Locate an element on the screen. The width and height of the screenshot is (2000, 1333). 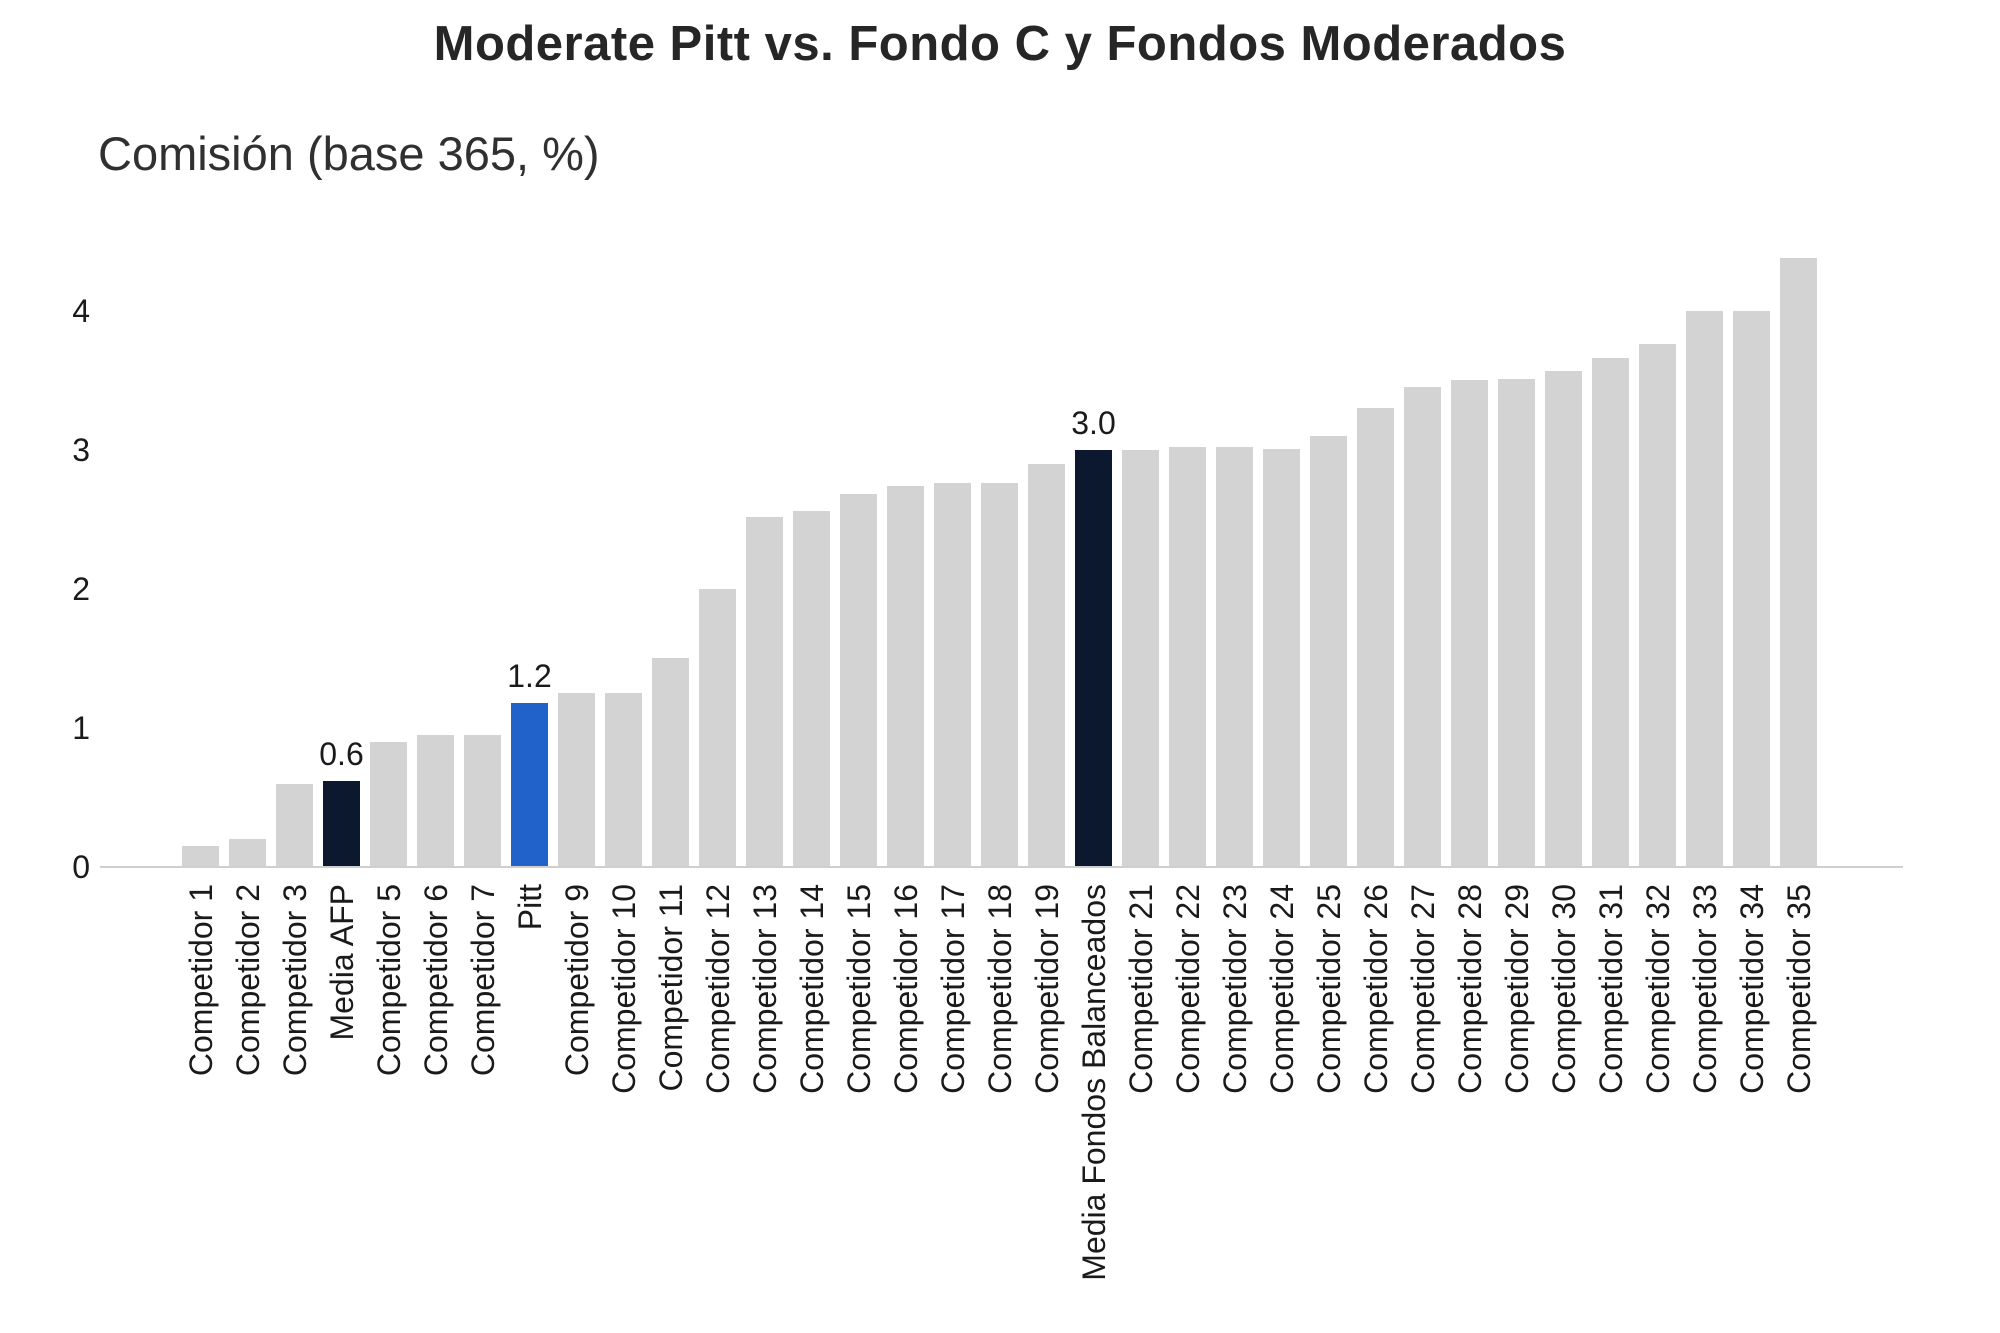
bar-value-label-pitt: 1.2 is located at coordinates (529, 676).